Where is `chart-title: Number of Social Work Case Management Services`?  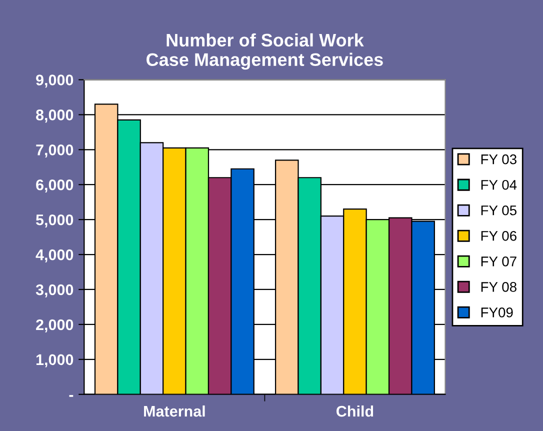
chart-title: Number of Social Work Case Management Services is located at coordinates (264, 51).